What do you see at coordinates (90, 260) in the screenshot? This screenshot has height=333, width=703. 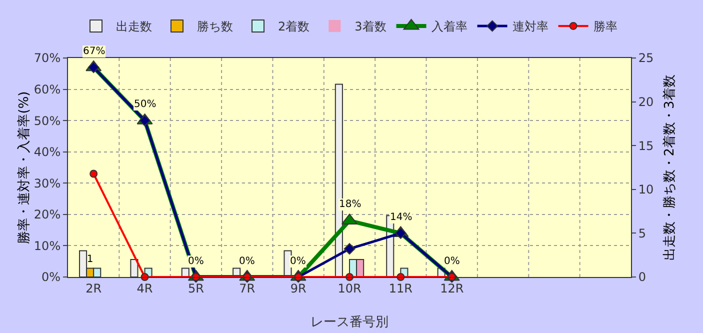 I see `data-label: 1` at bounding box center [90, 260].